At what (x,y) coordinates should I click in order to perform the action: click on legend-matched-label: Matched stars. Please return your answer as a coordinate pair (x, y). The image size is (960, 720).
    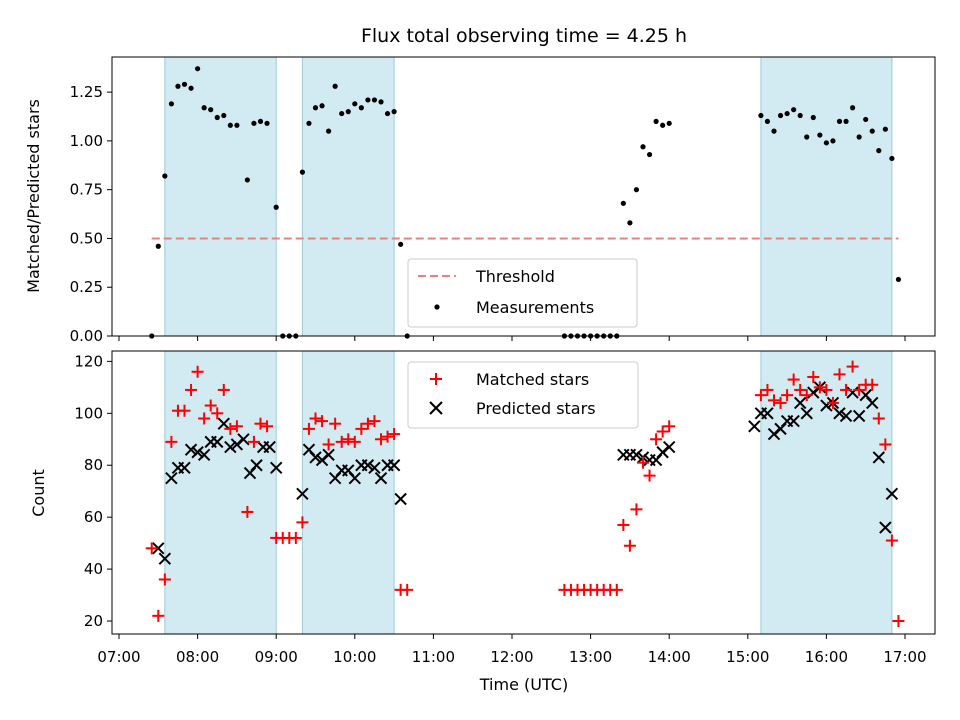
    Looking at the image, I should click on (532, 379).